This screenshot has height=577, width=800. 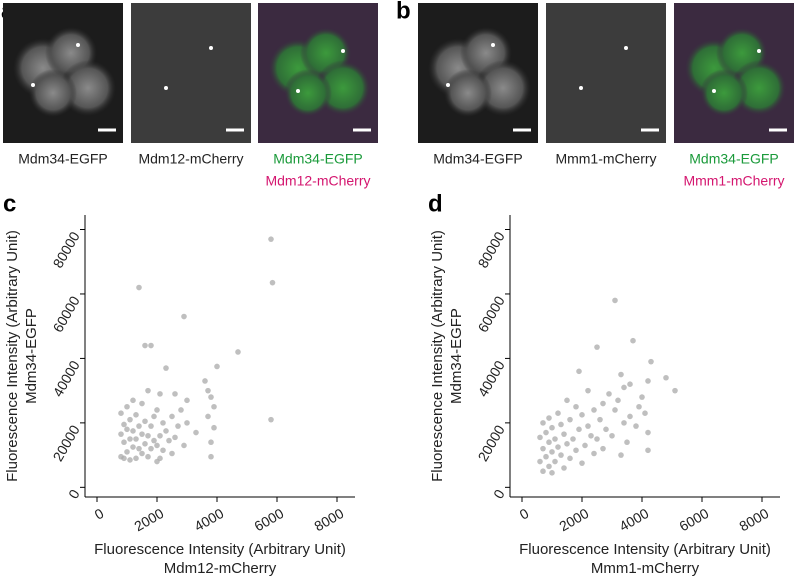 I want to click on panel-label: c, so click(x=9, y=203).